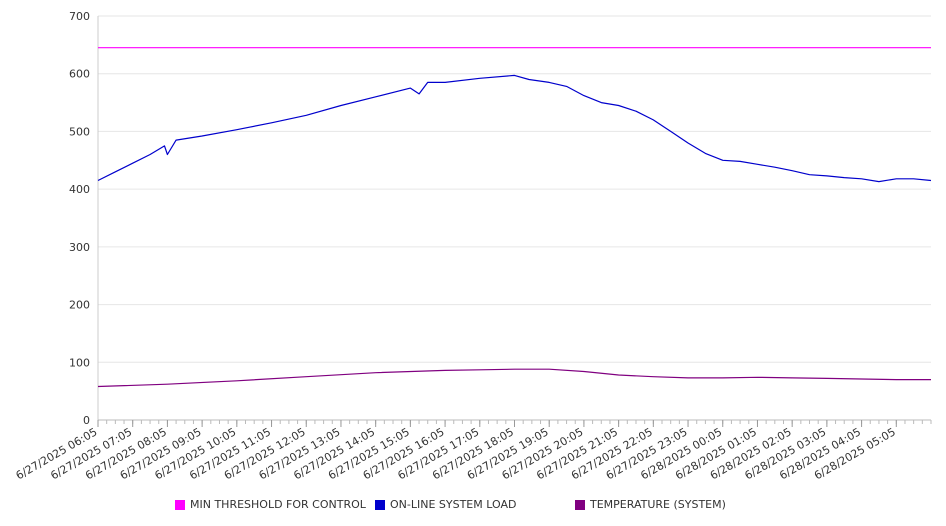 The width and height of the screenshot is (946, 526). What do you see at coordinates (278, 504) in the screenshot?
I see `legend-label: MIN THRESHOLD FOR CONTROL` at bounding box center [278, 504].